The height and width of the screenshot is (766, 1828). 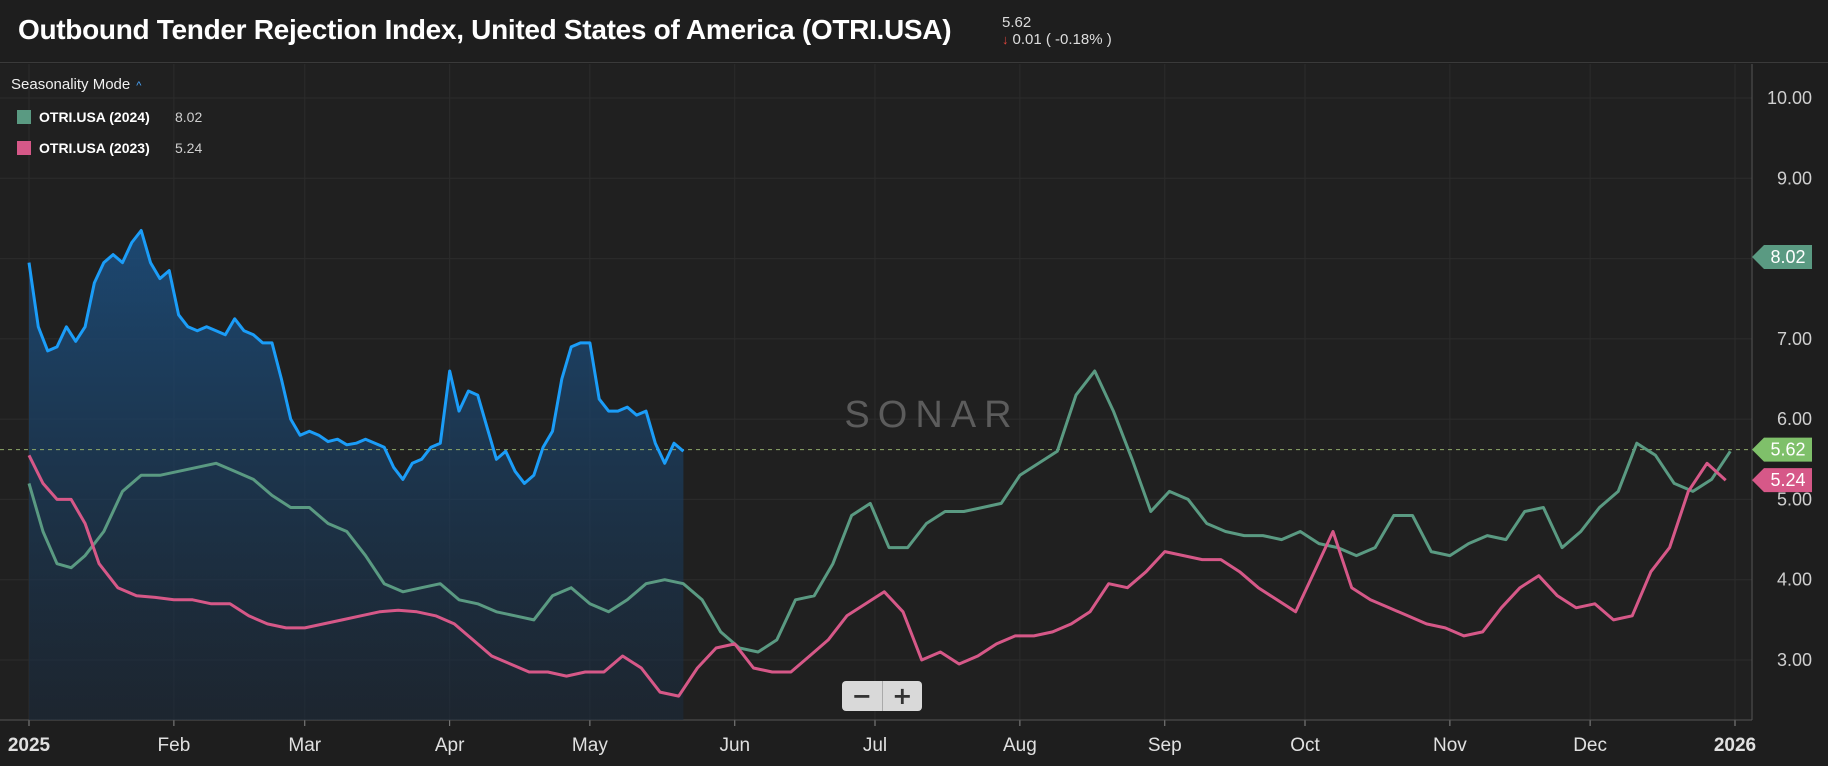 What do you see at coordinates (1735, 745) in the screenshot?
I see `x-tick-label: 2026` at bounding box center [1735, 745].